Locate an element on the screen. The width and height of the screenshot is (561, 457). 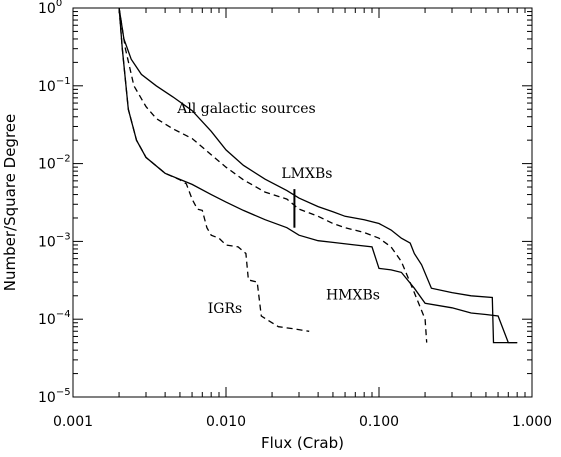
x-tick-labels: 0.001 0.010 0.100 1.000 is located at coordinates (302, 422).